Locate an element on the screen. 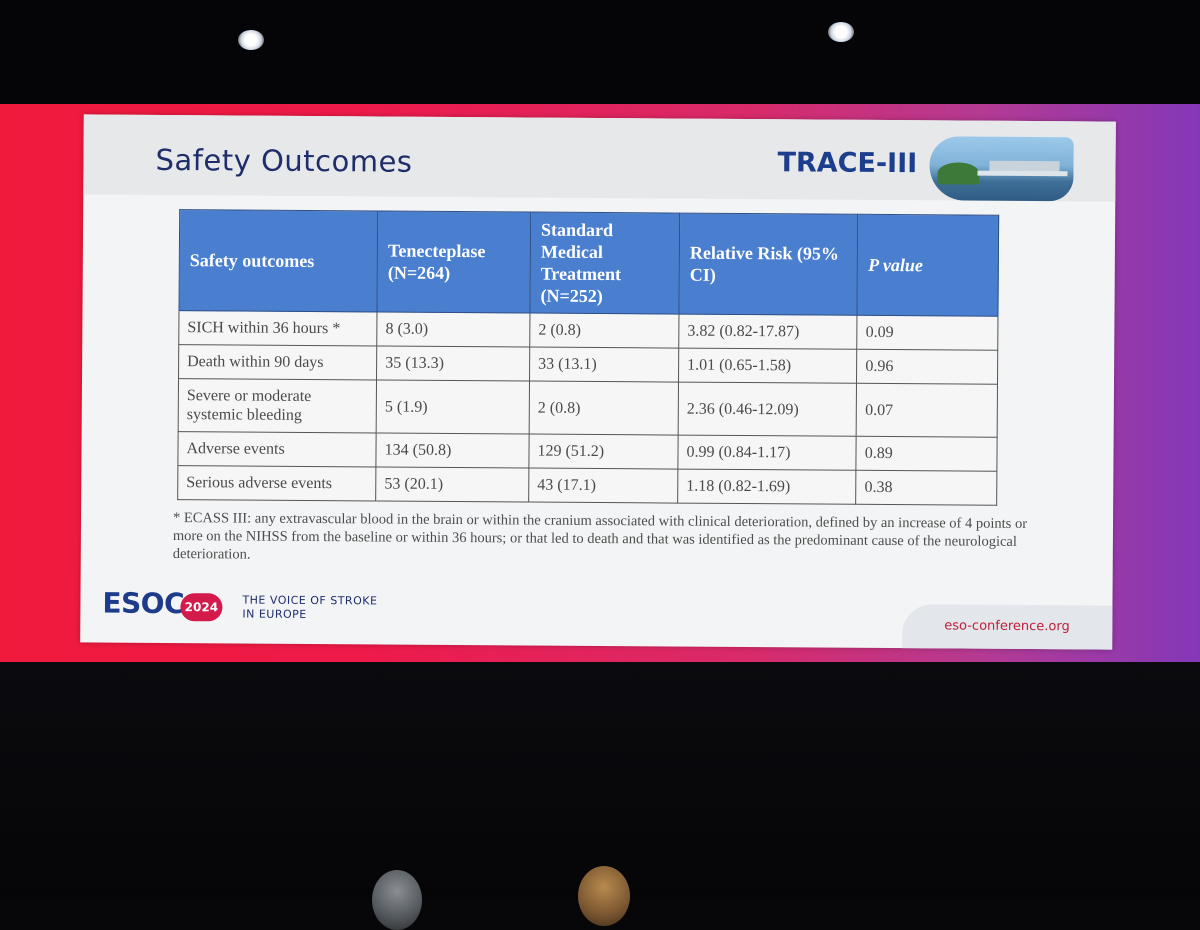  trial-logo: TRACE-III is located at coordinates (927, 169).